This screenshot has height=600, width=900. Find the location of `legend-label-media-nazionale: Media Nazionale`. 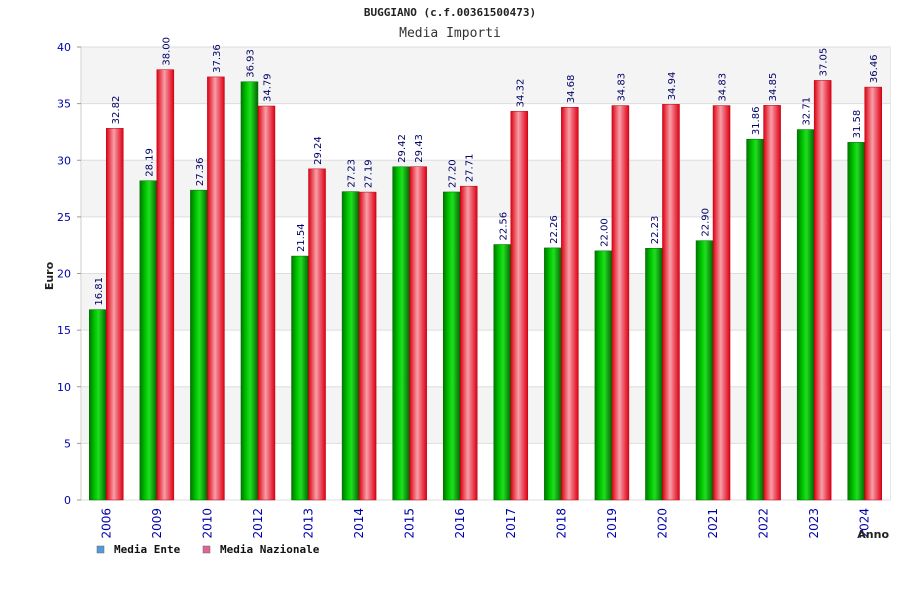

legend-label-media-nazionale: Media Nazionale is located at coordinates (270, 549).